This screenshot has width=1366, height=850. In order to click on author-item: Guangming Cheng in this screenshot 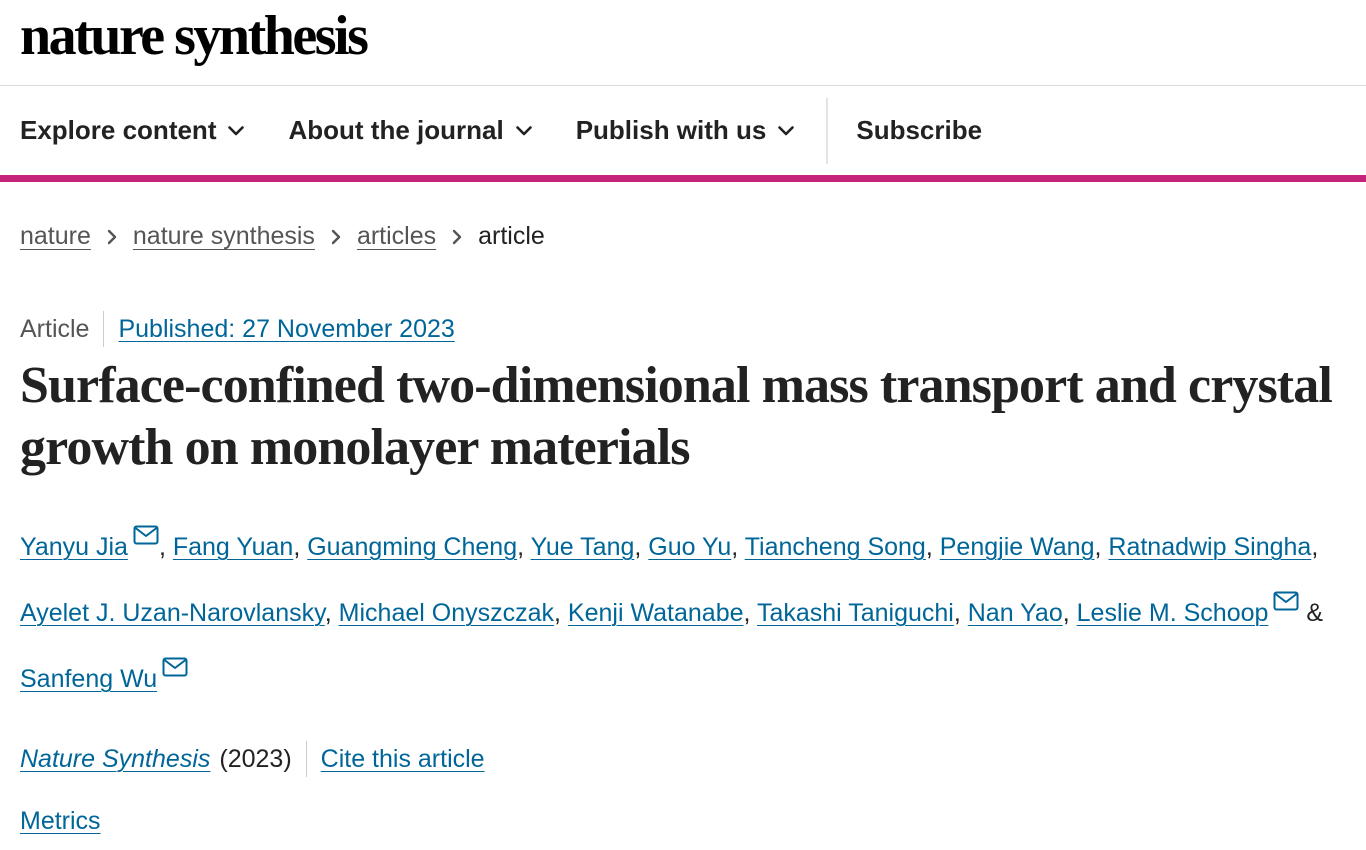, I will do `click(412, 547)`.